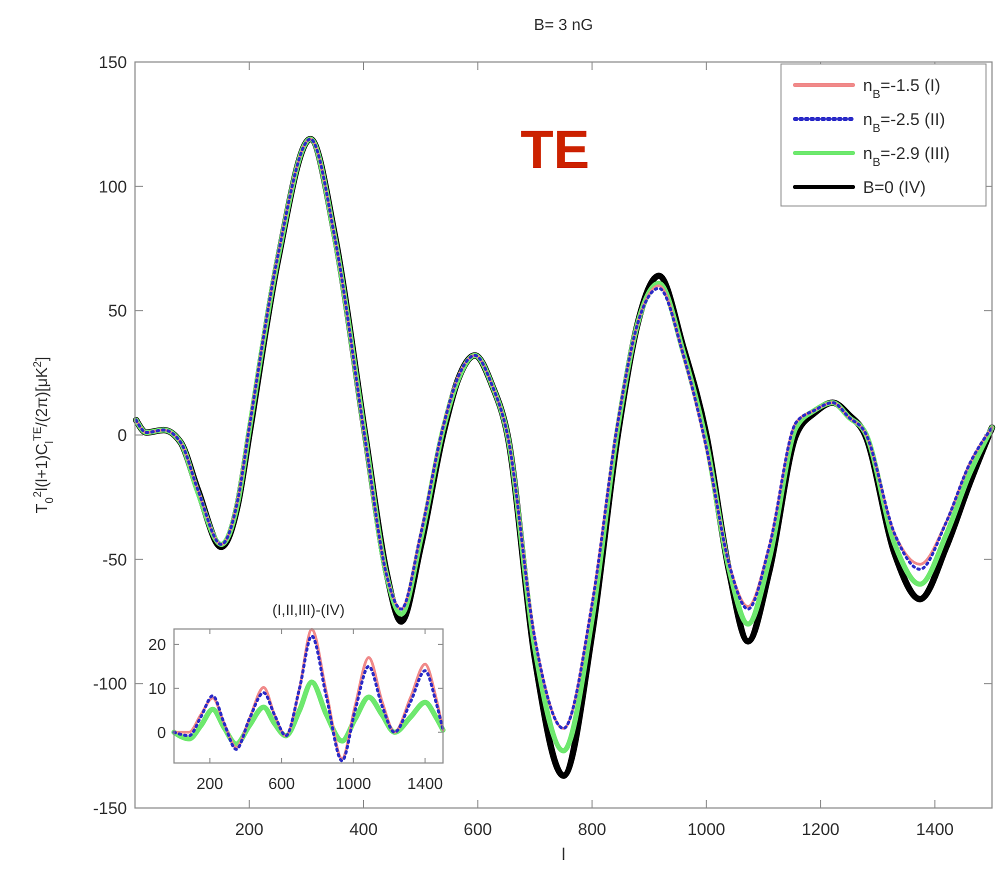 The height and width of the screenshot is (870, 999). I want to click on y-tick-label: 100, so click(112, 186).